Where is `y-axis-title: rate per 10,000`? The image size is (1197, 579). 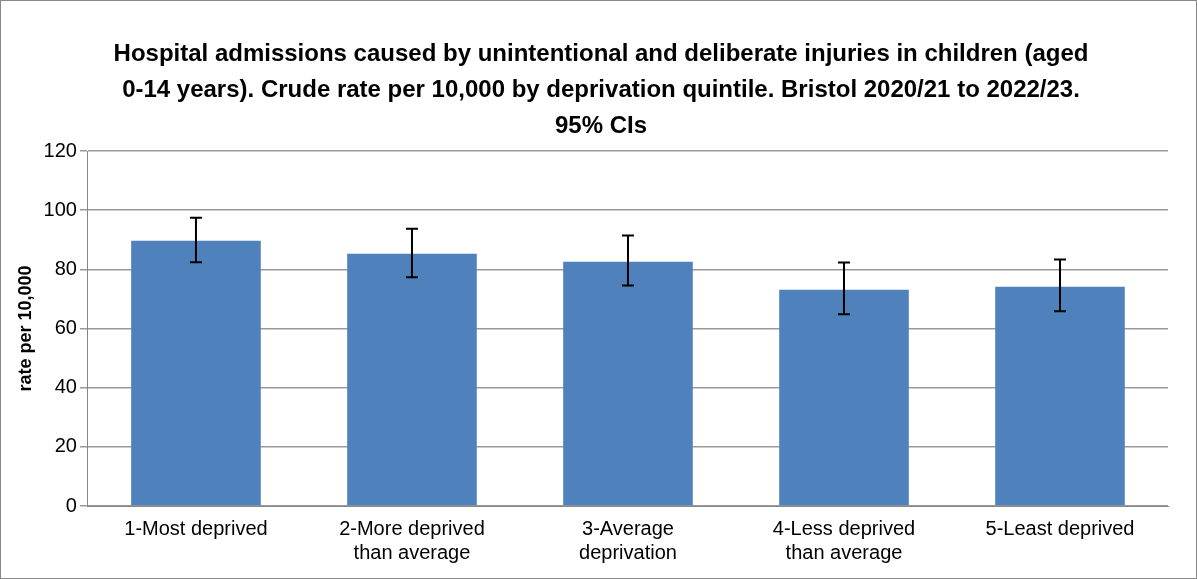 y-axis-title: rate per 10,000 is located at coordinates (24, 328).